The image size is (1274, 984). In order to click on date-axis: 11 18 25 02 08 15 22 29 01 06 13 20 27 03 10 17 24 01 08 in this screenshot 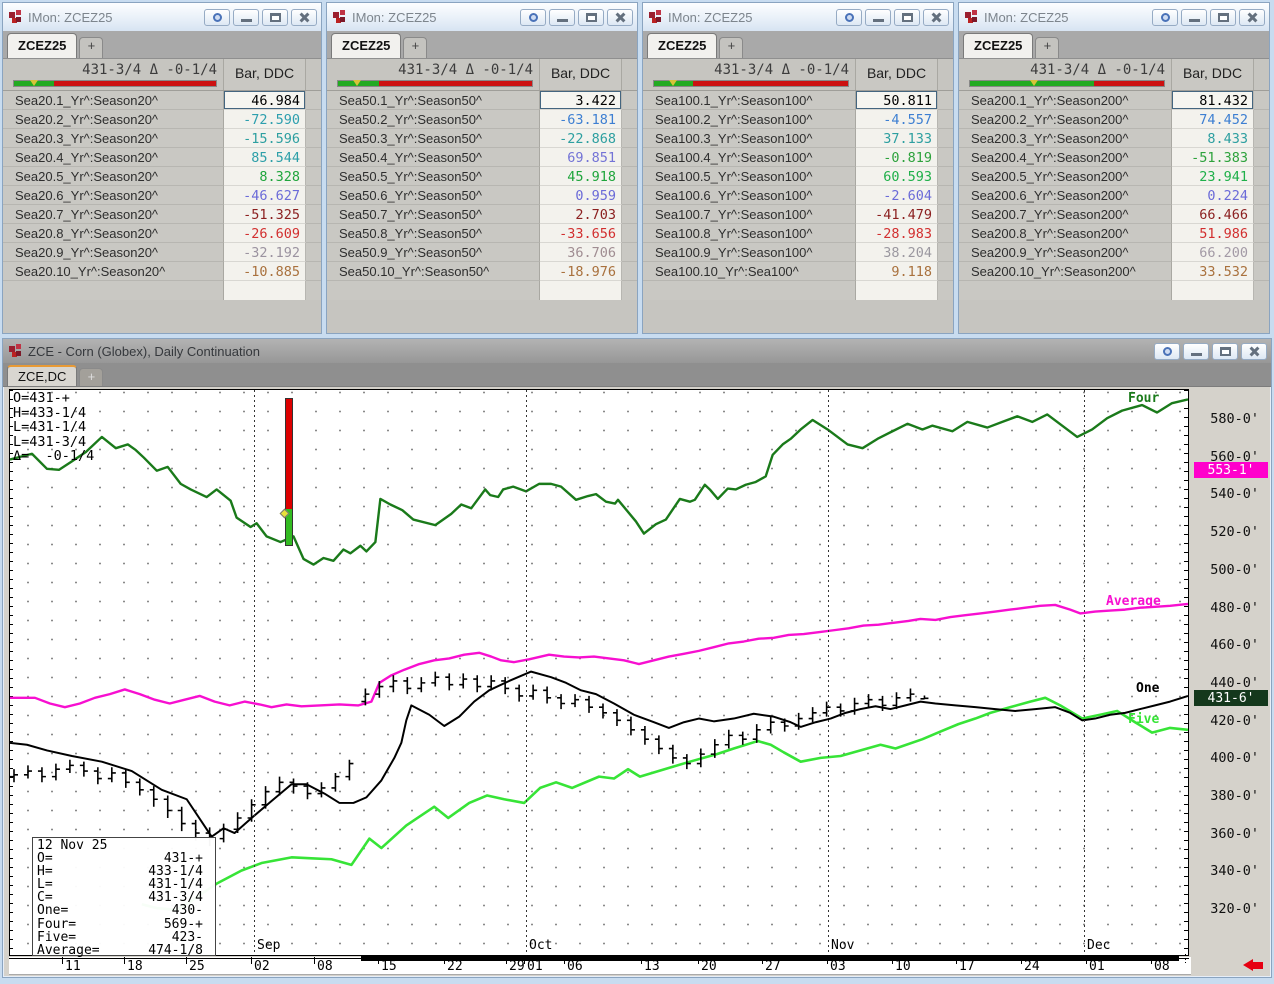, I will do `click(600, 966)`.